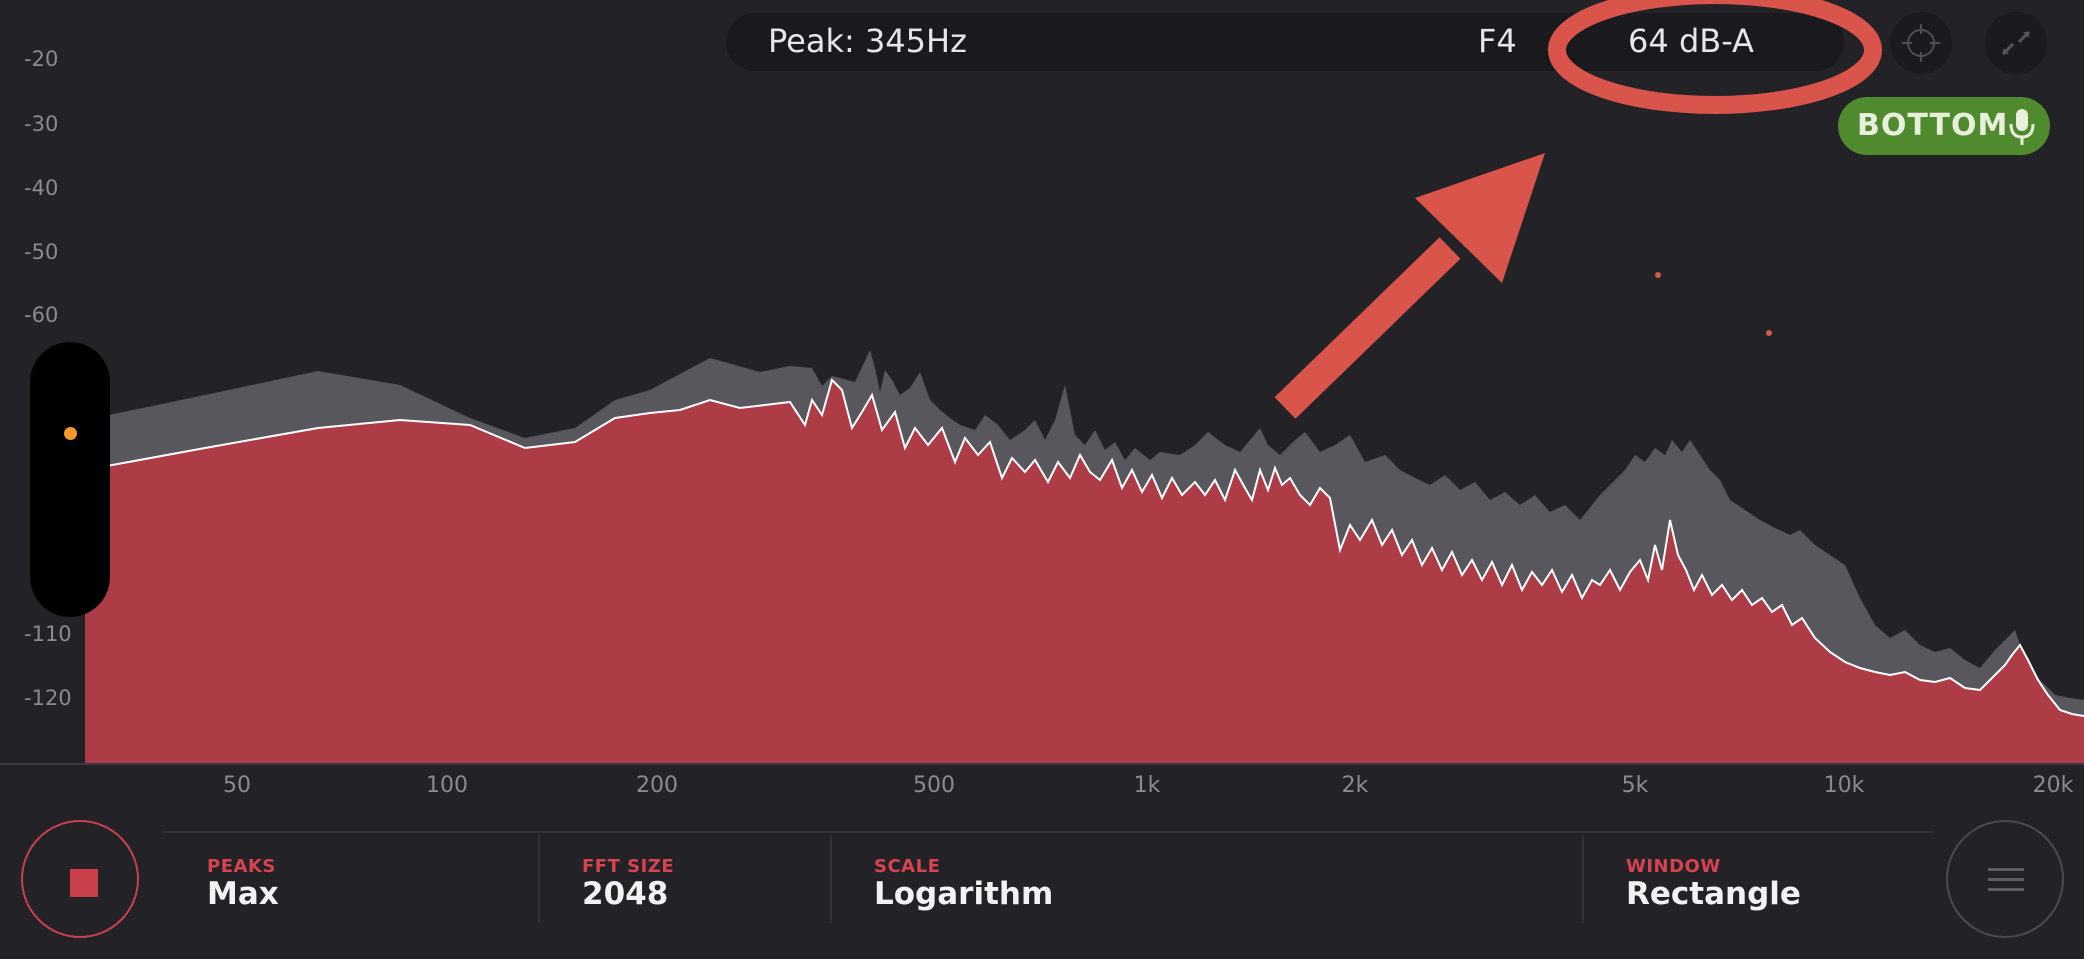 The image size is (2084, 959). I want to click on scale-caption: SCALE, so click(907, 866).